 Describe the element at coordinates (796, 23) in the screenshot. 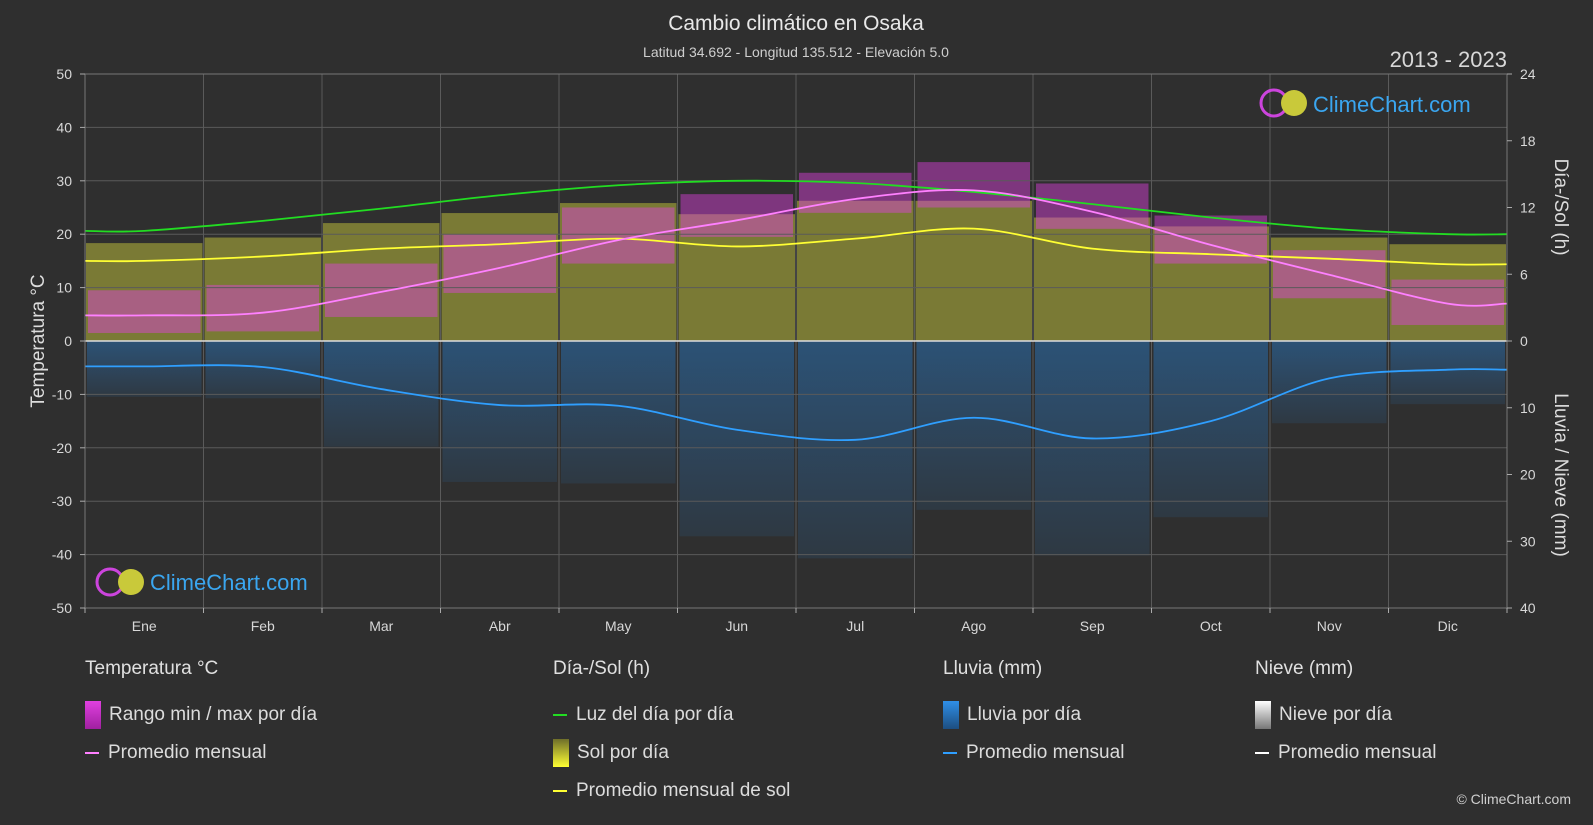

I see `chart-title: Cambio climático en Osaka` at that location.